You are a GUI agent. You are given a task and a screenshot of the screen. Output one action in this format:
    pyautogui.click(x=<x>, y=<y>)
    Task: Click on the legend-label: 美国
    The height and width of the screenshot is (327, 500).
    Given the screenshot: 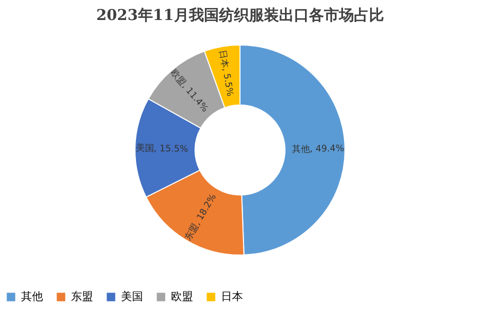 What is the action you would take?
    pyautogui.click(x=132, y=296)
    